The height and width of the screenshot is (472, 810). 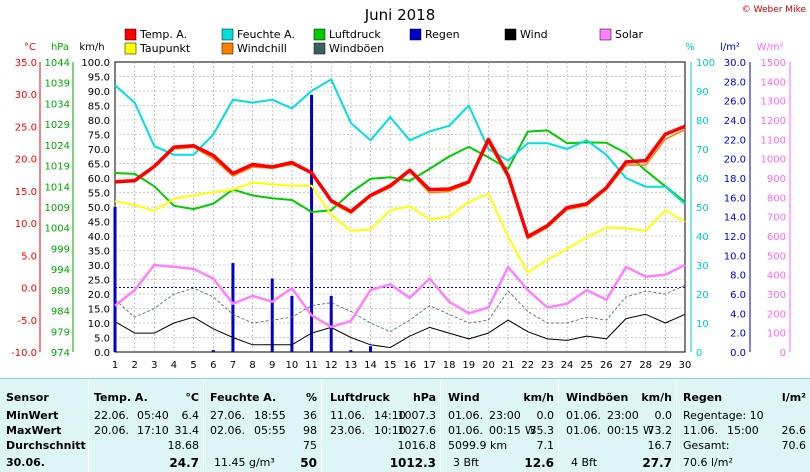 What do you see at coordinates (190, 415) in the screenshot?
I see `temp-min-value: 6.4` at bounding box center [190, 415].